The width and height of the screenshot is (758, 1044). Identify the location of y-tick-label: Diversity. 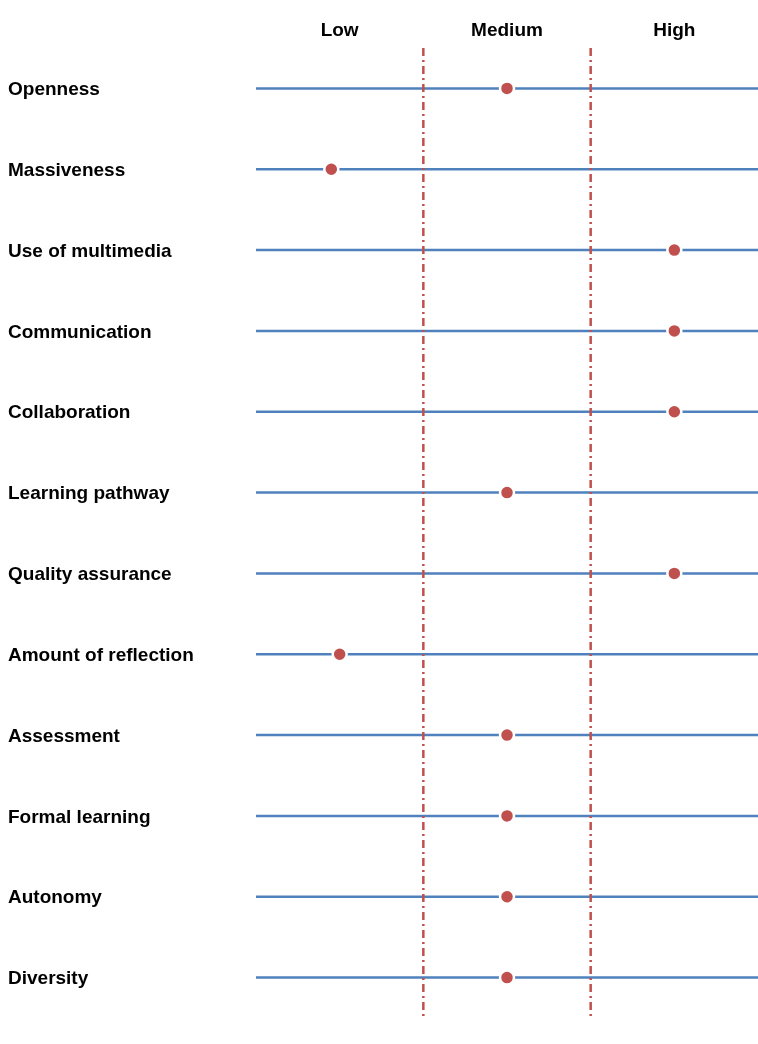
(48, 978).